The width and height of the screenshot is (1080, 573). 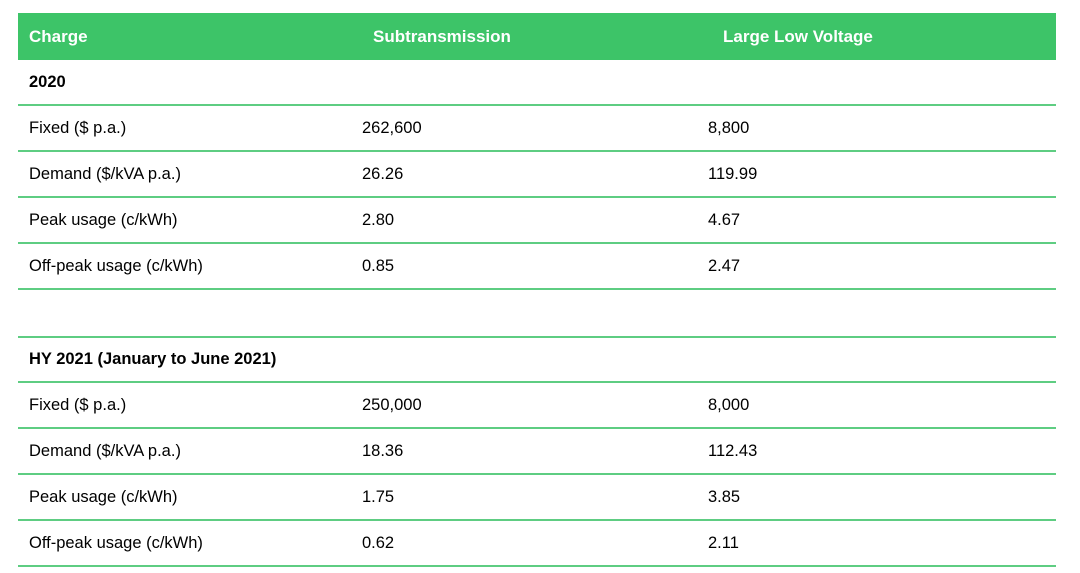 I want to click on table-row: Demand ($/kVA p.a.) 18.36 112.43, so click(x=537, y=451).